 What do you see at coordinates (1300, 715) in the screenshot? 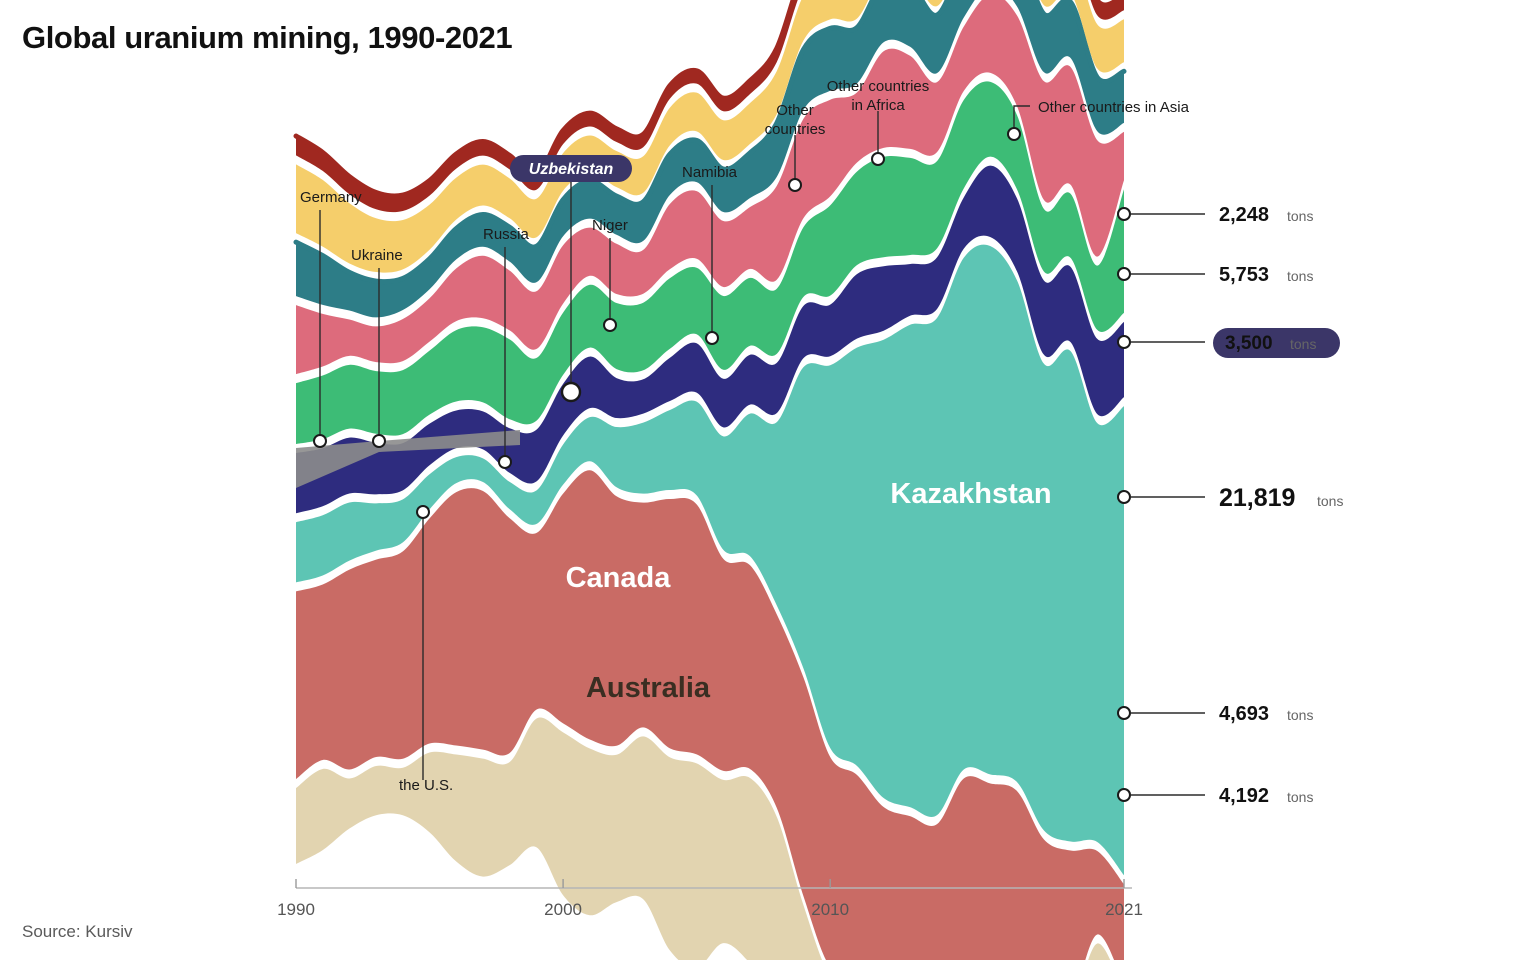
I see `value-callout-canada-unit: tons` at bounding box center [1300, 715].